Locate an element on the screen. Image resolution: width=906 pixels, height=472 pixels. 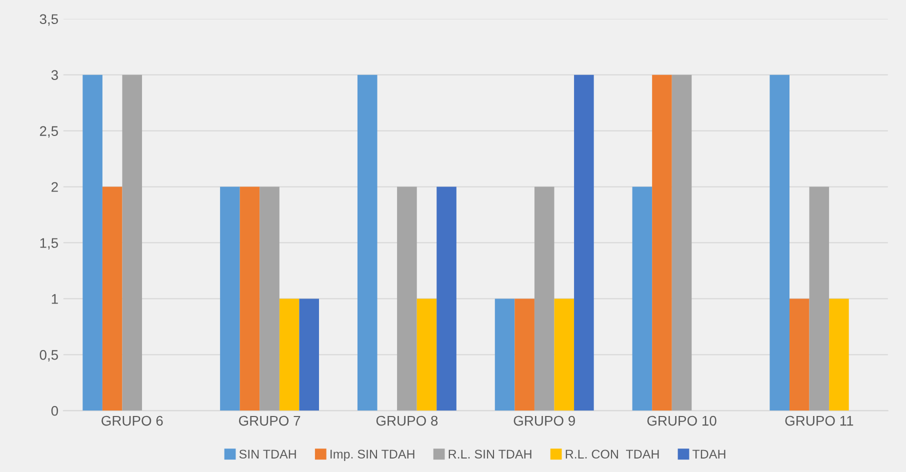
y-tick-label: 1,5 is located at coordinates (49, 244).